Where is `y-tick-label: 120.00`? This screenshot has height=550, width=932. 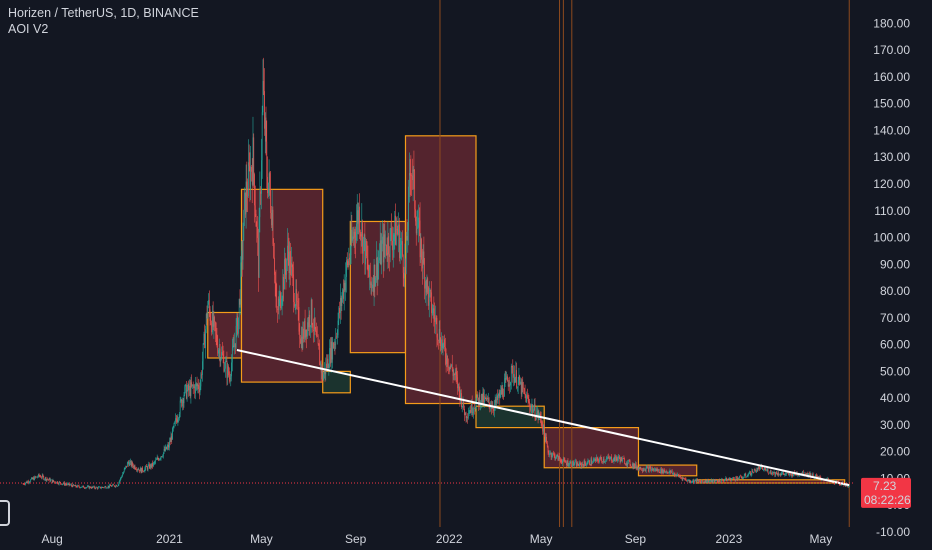 y-tick-label: 120.00 is located at coordinates (891, 184).